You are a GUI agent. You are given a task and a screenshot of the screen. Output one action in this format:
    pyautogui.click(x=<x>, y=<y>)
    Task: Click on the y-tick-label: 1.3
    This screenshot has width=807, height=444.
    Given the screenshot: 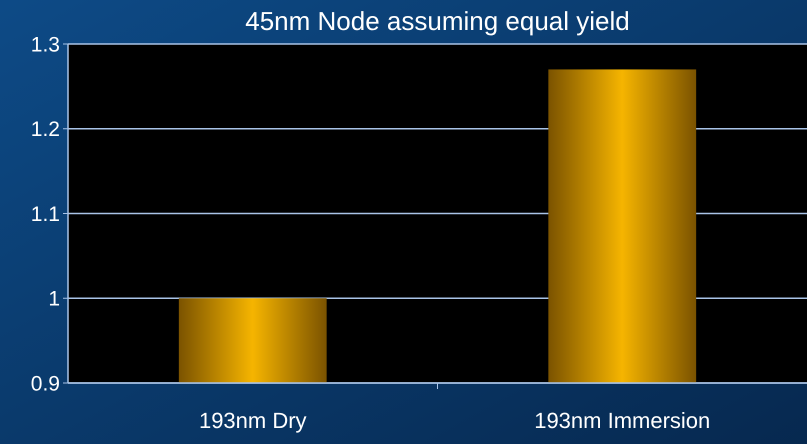 What is the action you would take?
    pyautogui.click(x=45, y=44)
    